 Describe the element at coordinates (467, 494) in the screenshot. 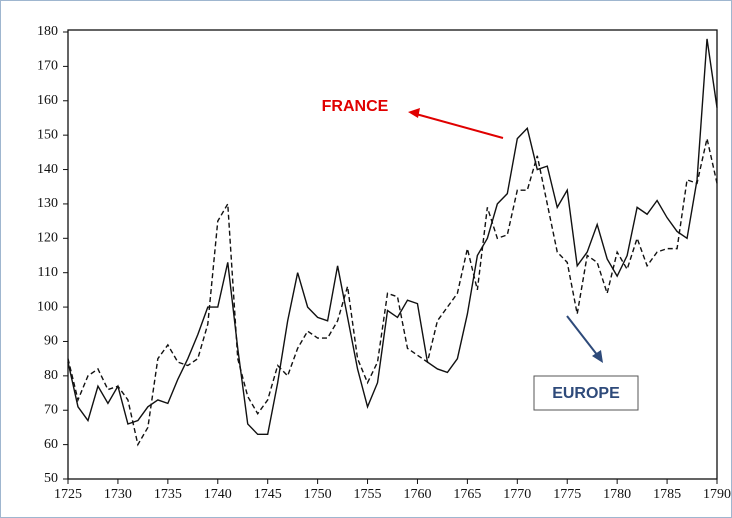

I see `x-tick-label: 1765` at that location.